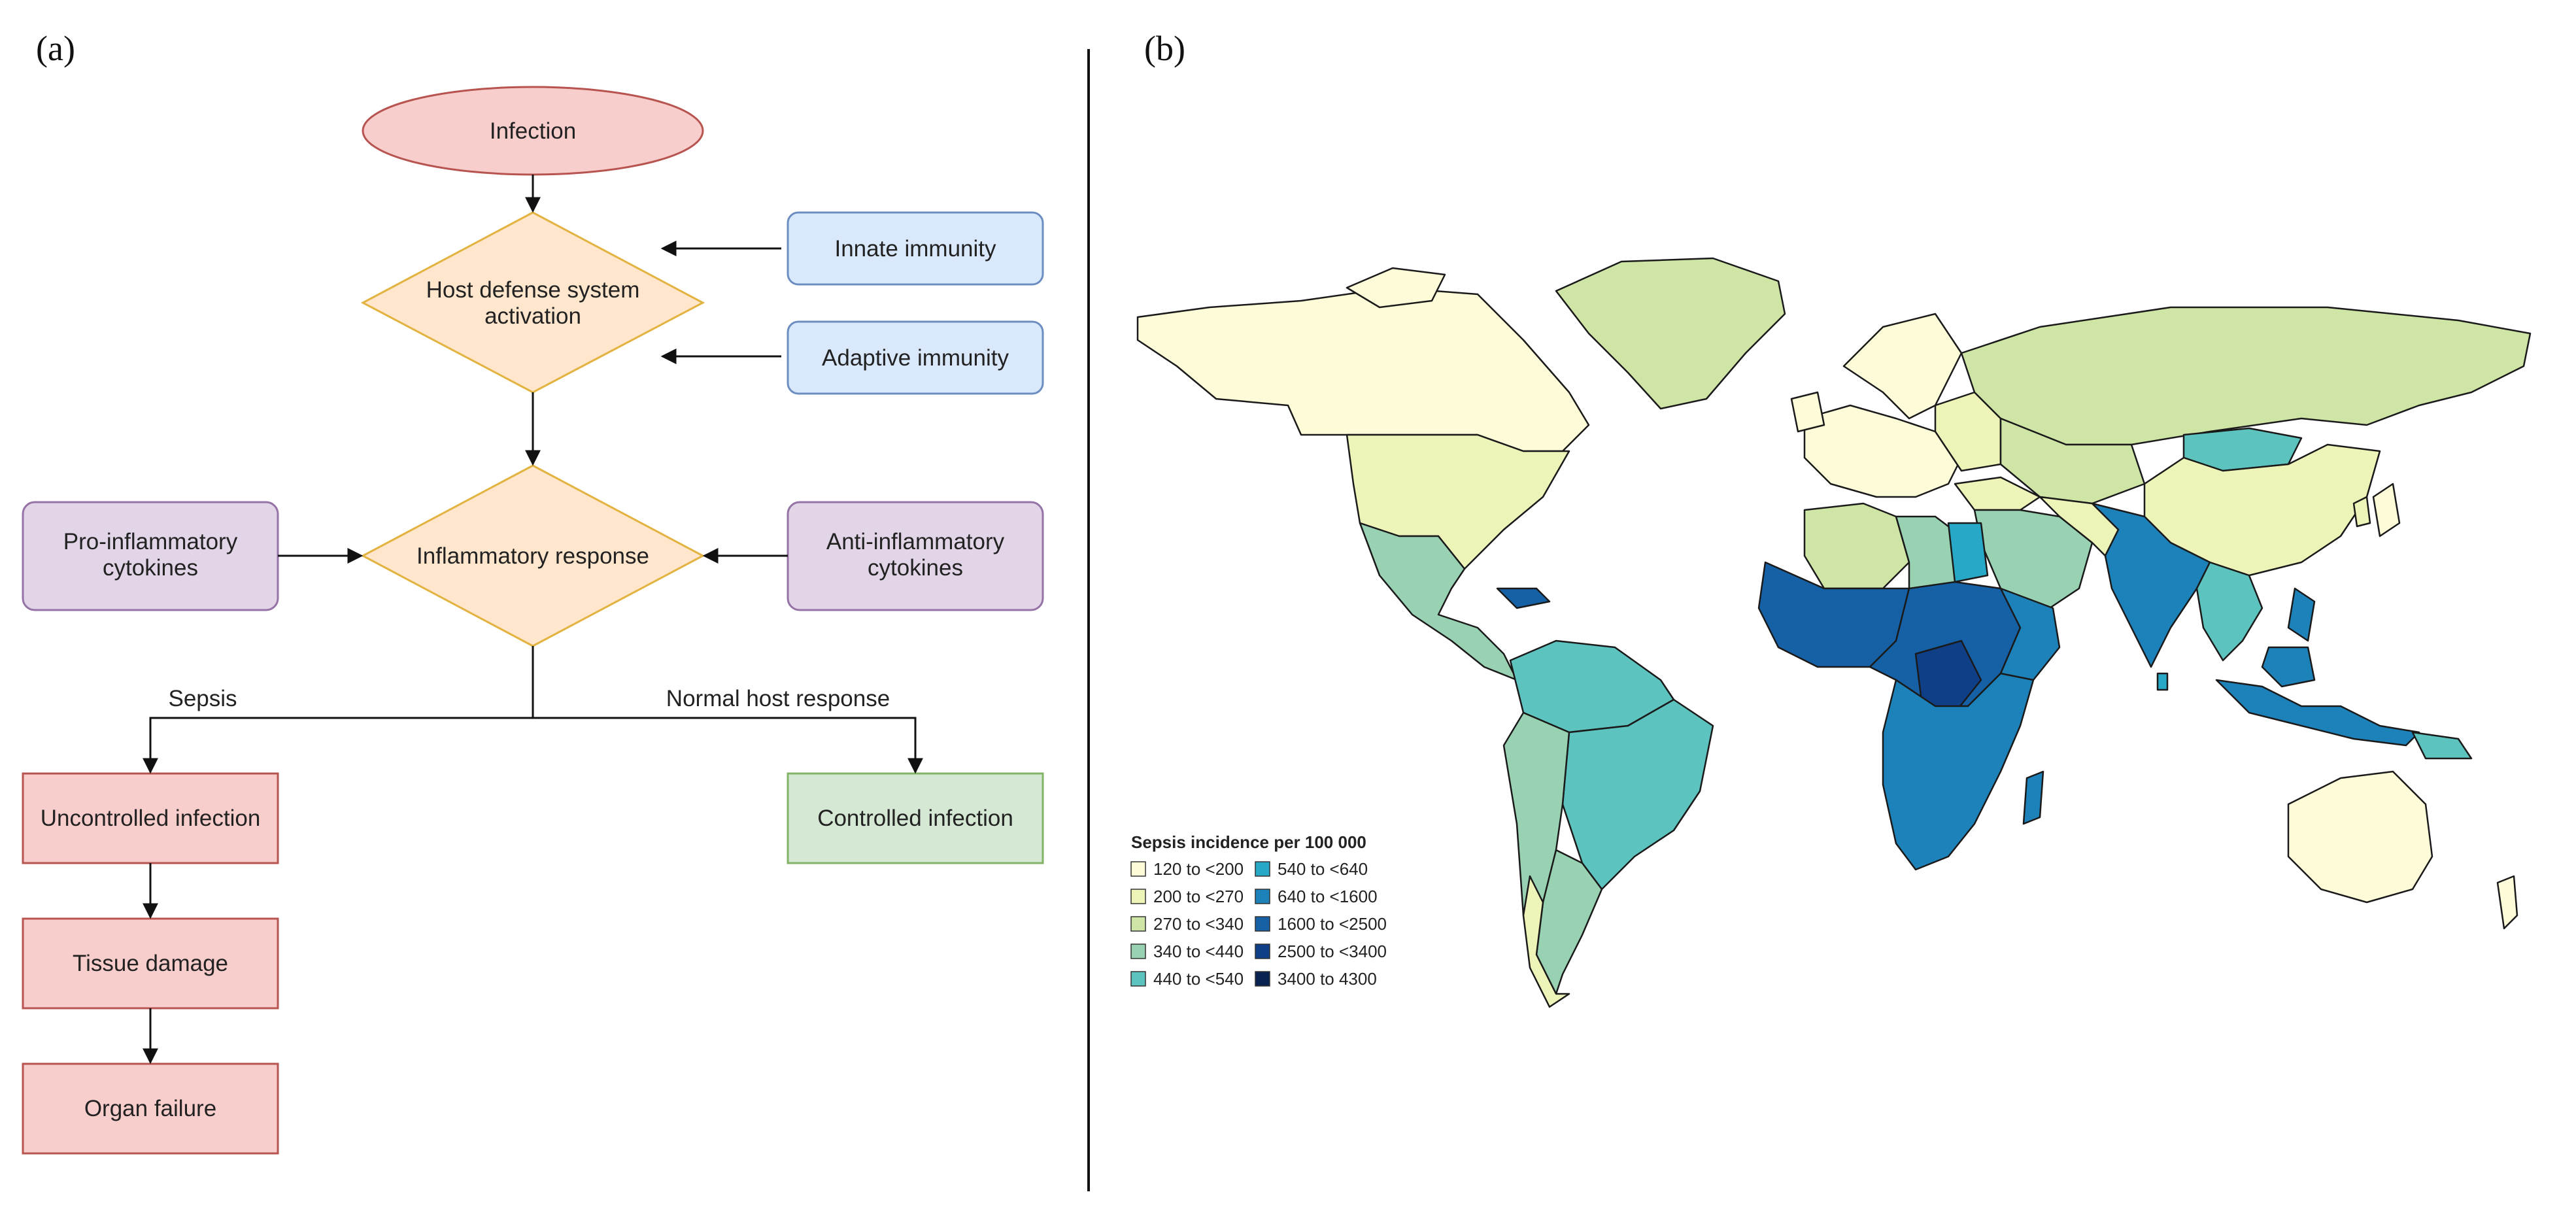 This screenshot has width=2576, height=1224. What do you see at coordinates (1807, 412) in the screenshot?
I see `region-british-isles` at bounding box center [1807, 412].